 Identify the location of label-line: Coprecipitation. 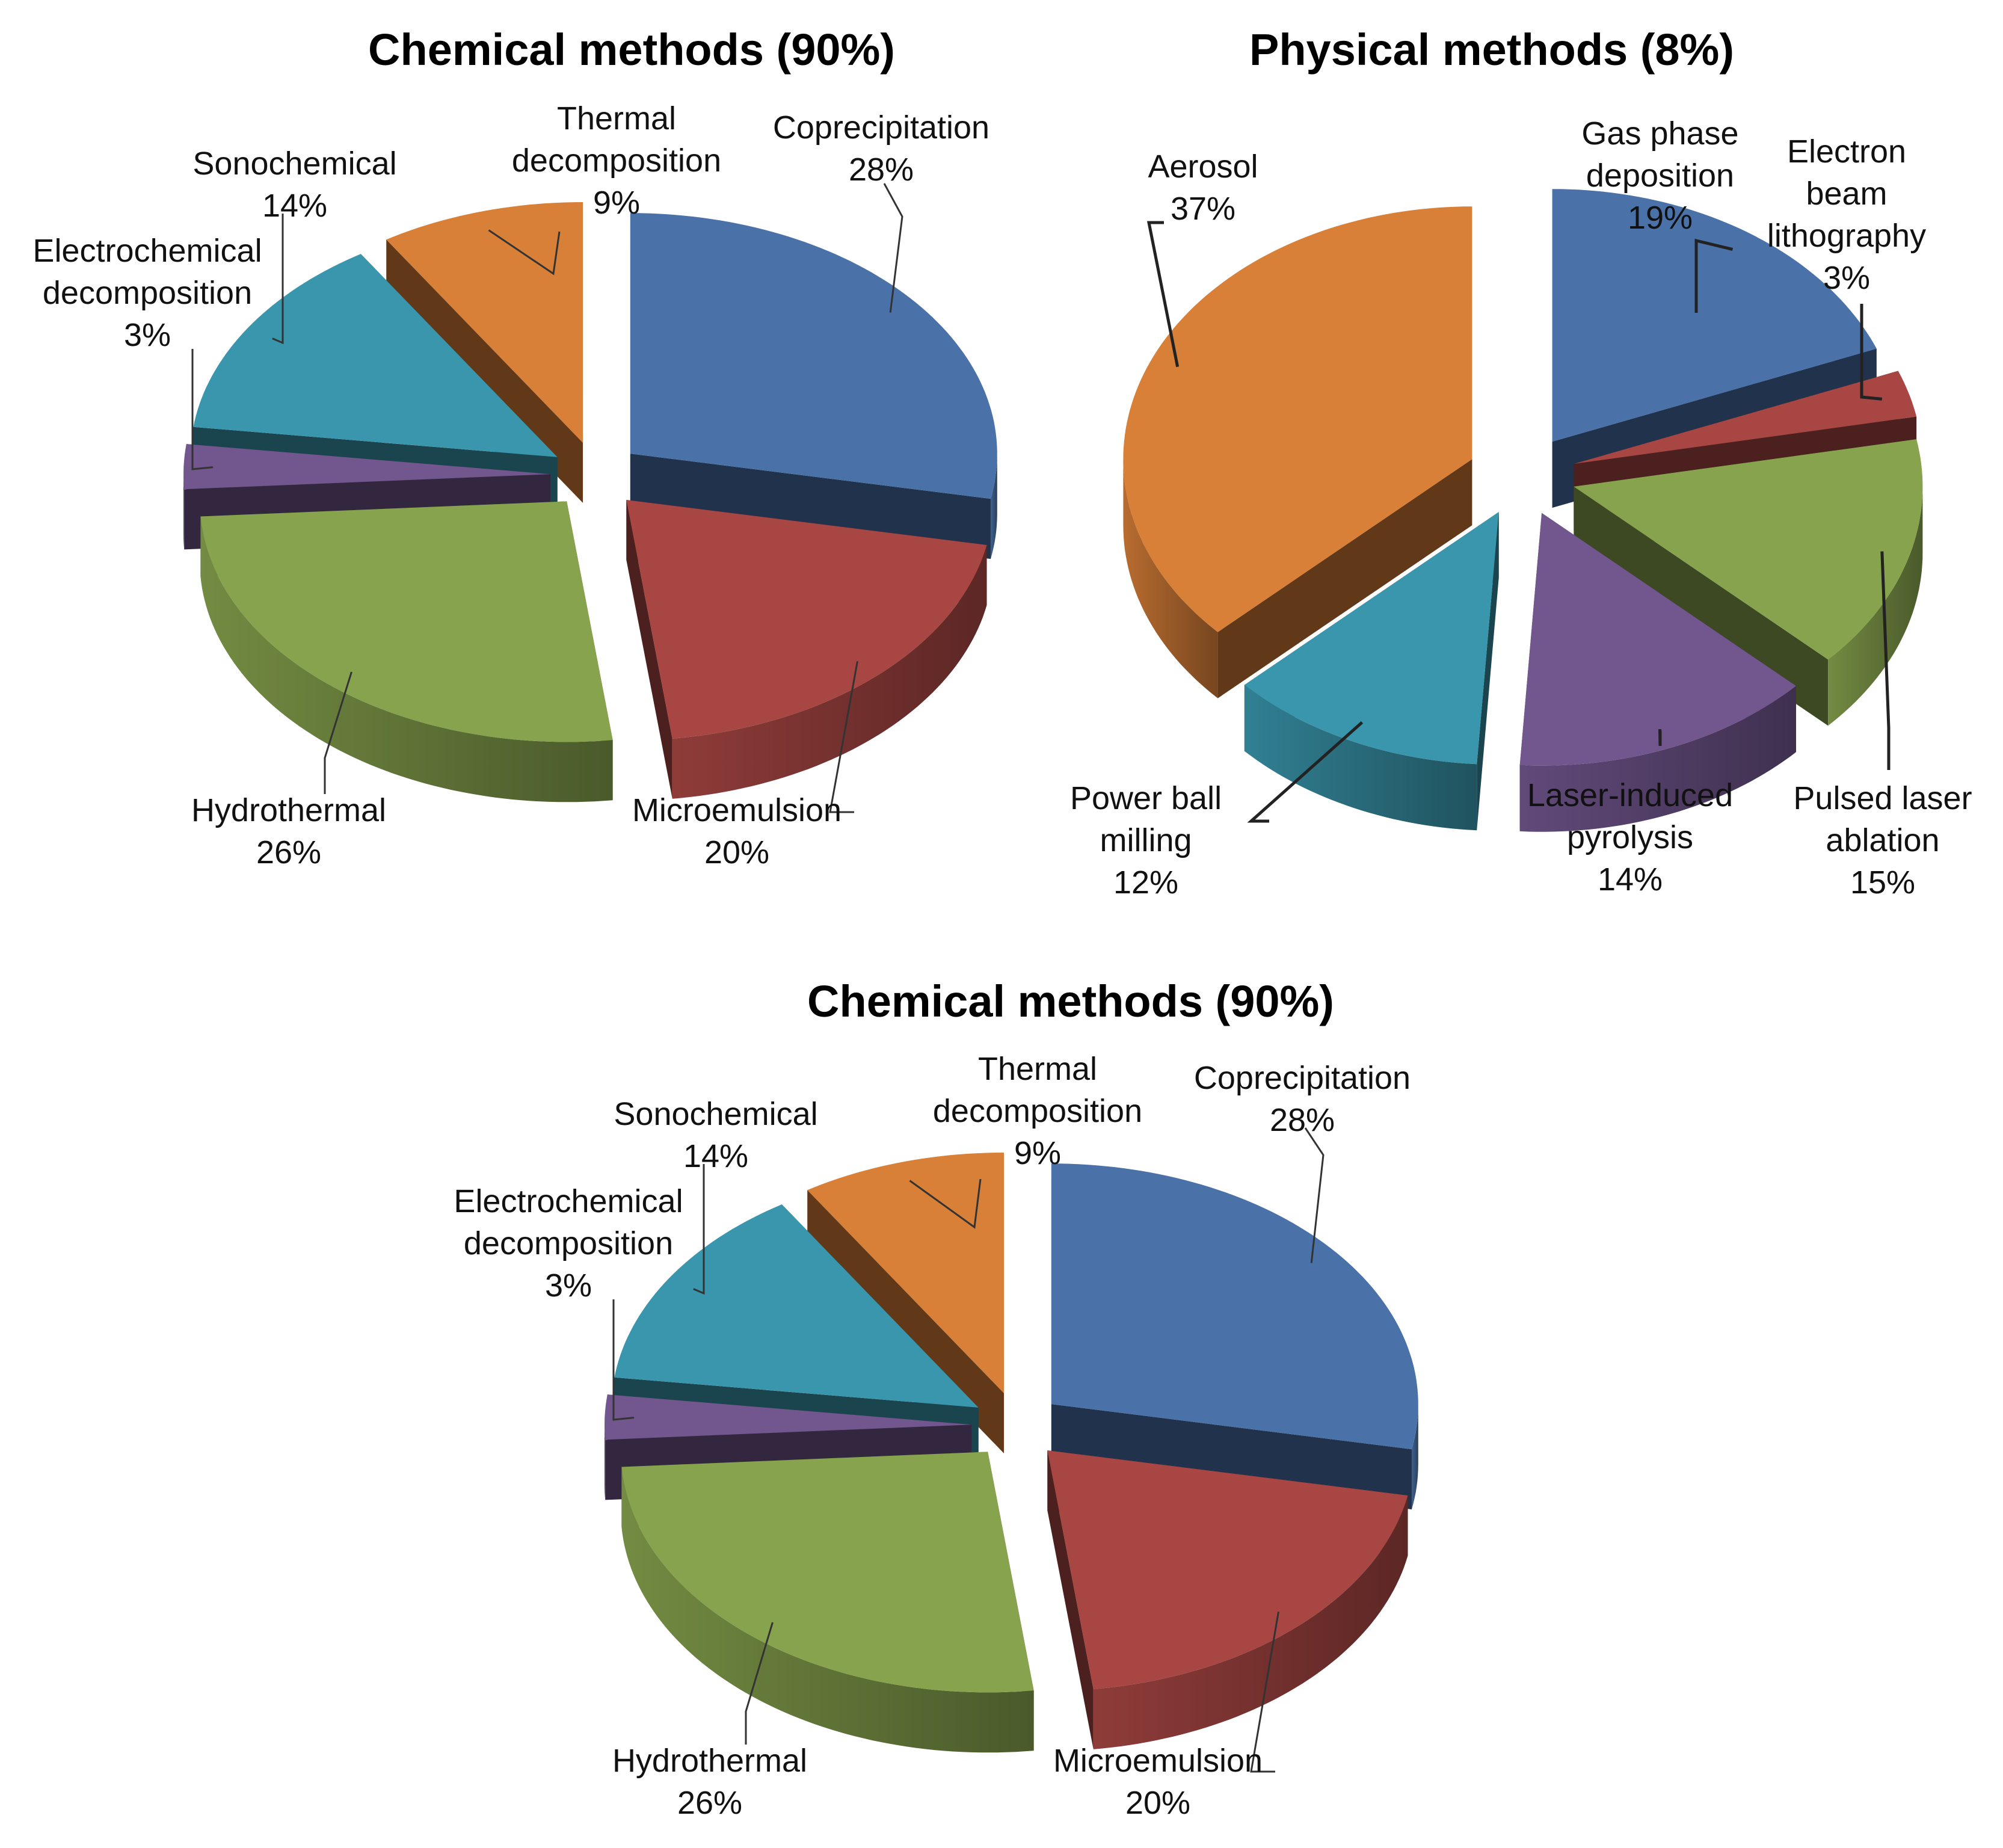
(881, 127).